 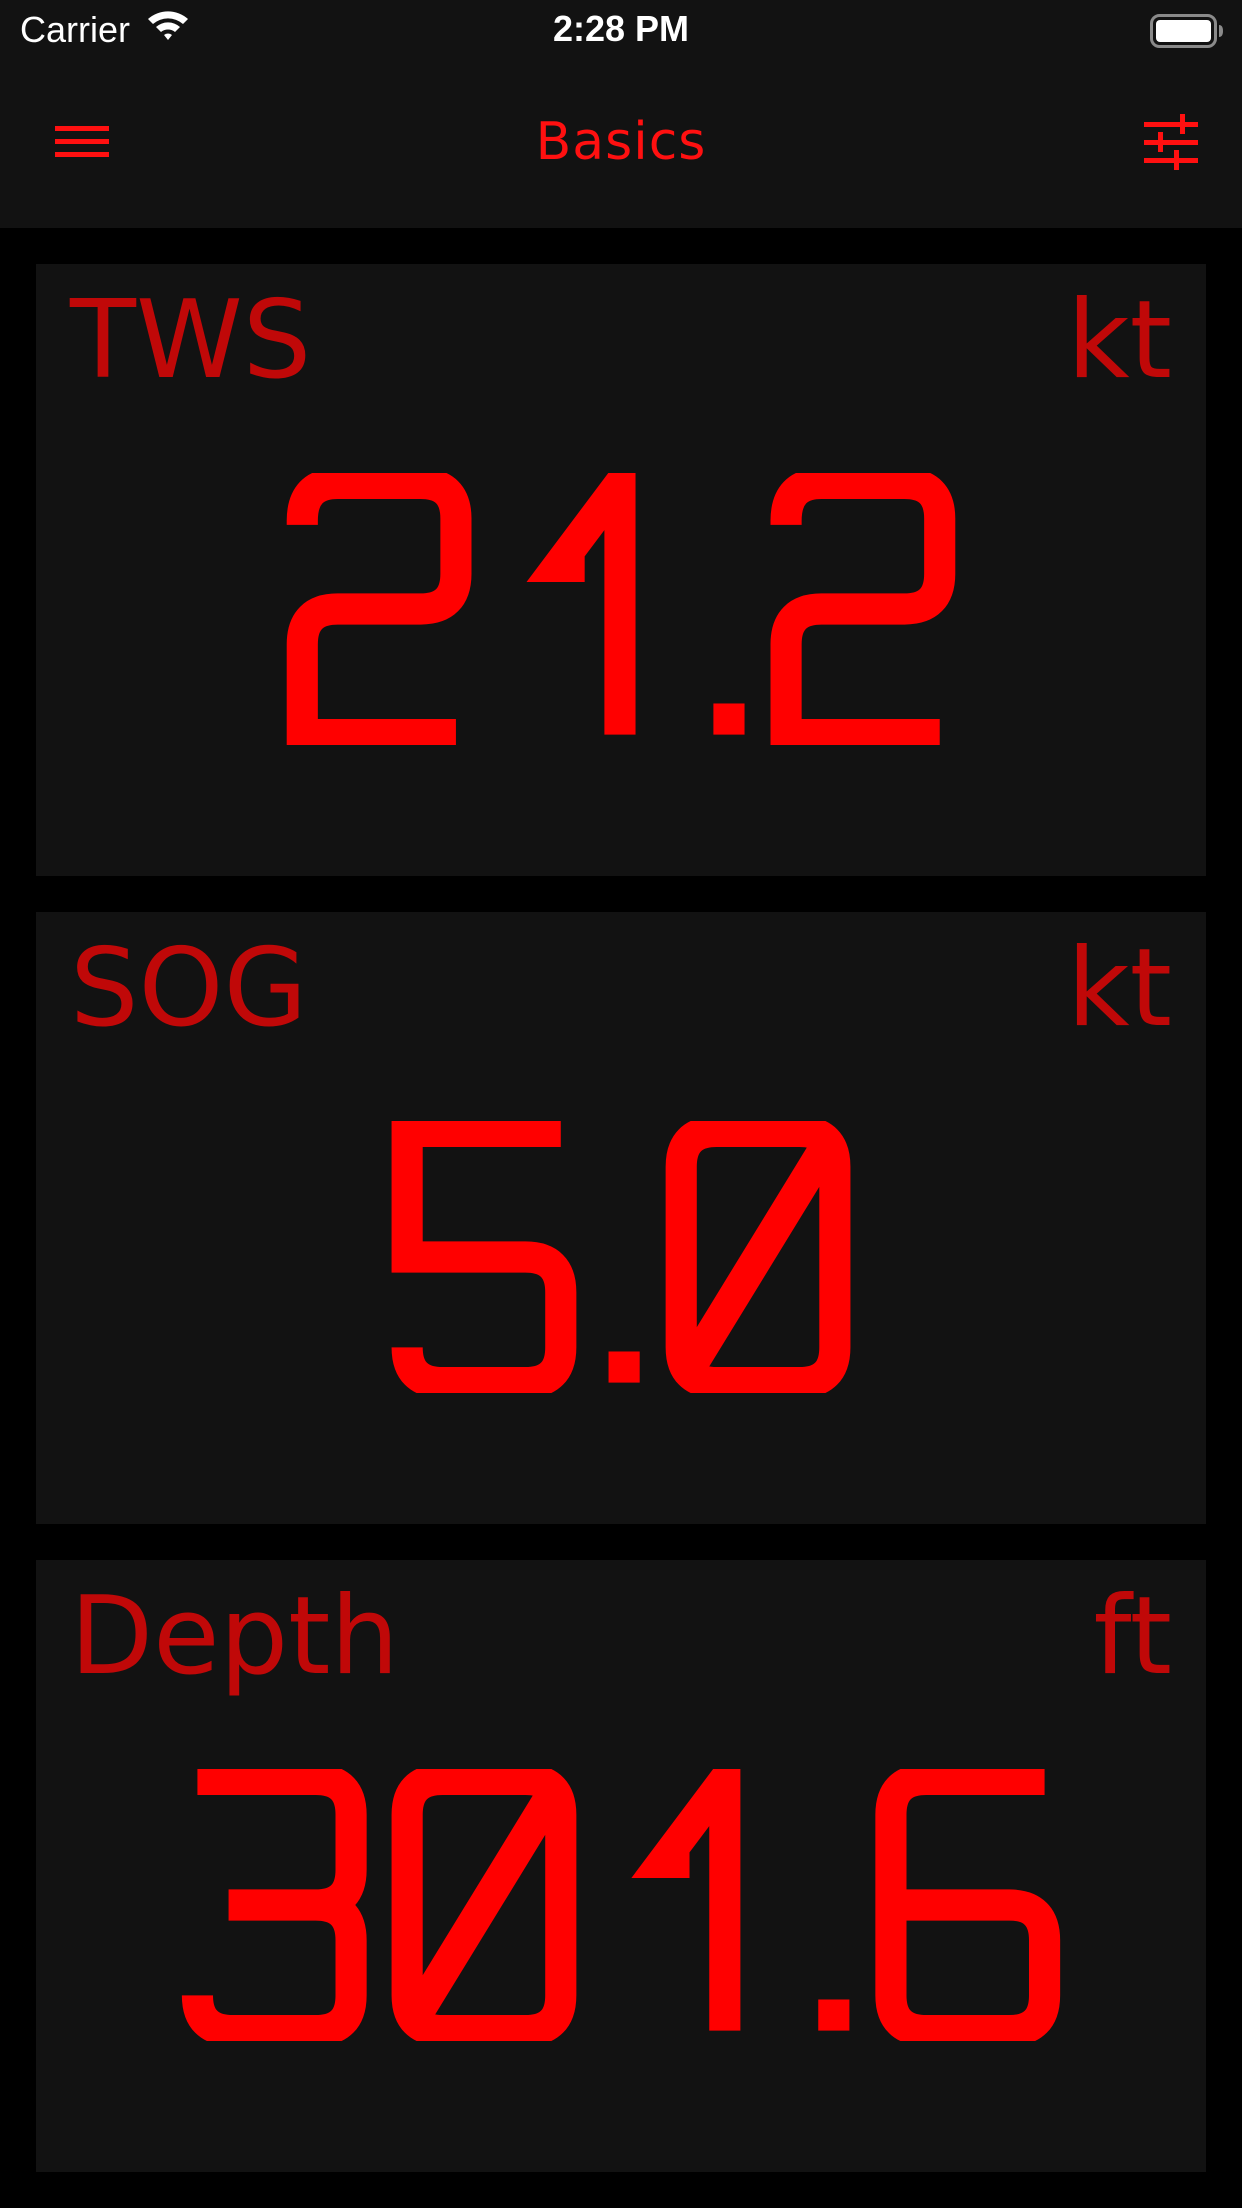 I want to click on panel-label: SOG, so click(x=189, y=988).